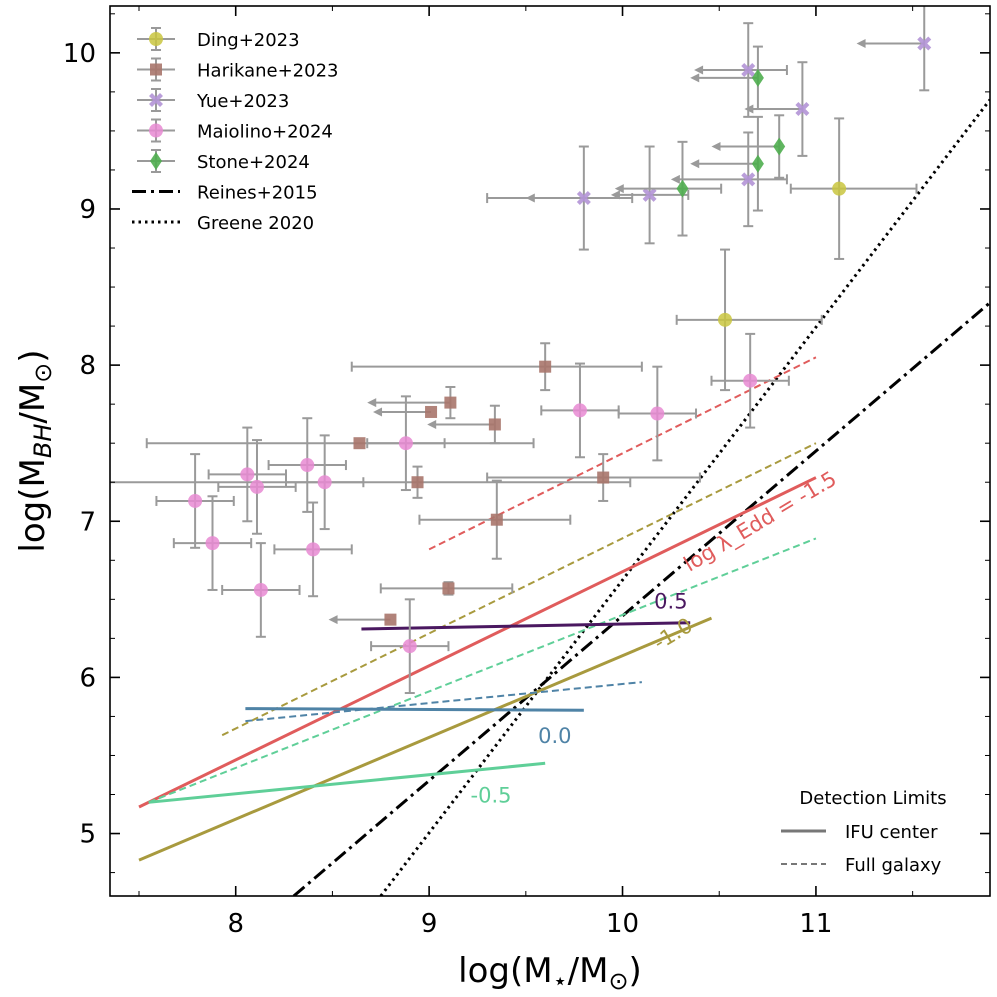 This screenshot has width=997, height=997. I want to click on legend-entry: Reines+2015, so click(225, 193).